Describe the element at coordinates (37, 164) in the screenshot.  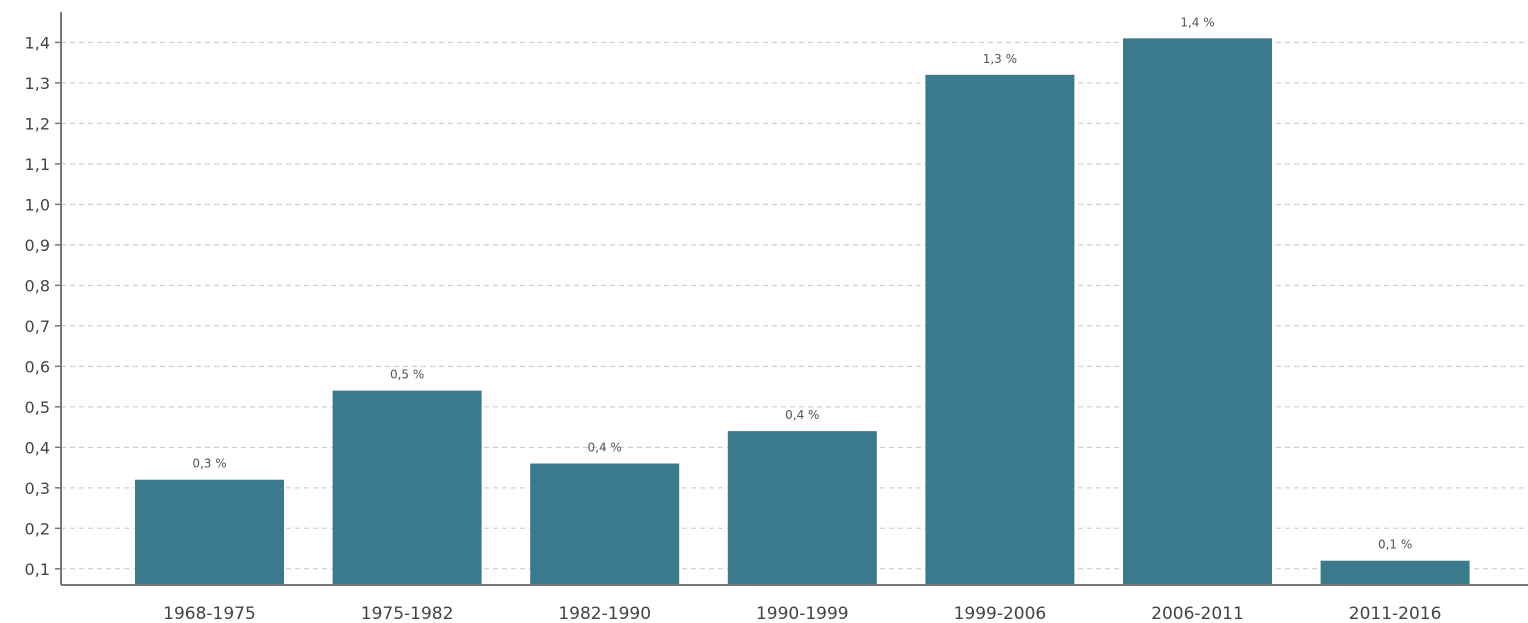
I see `y-tick-label: 1,1` at that location.